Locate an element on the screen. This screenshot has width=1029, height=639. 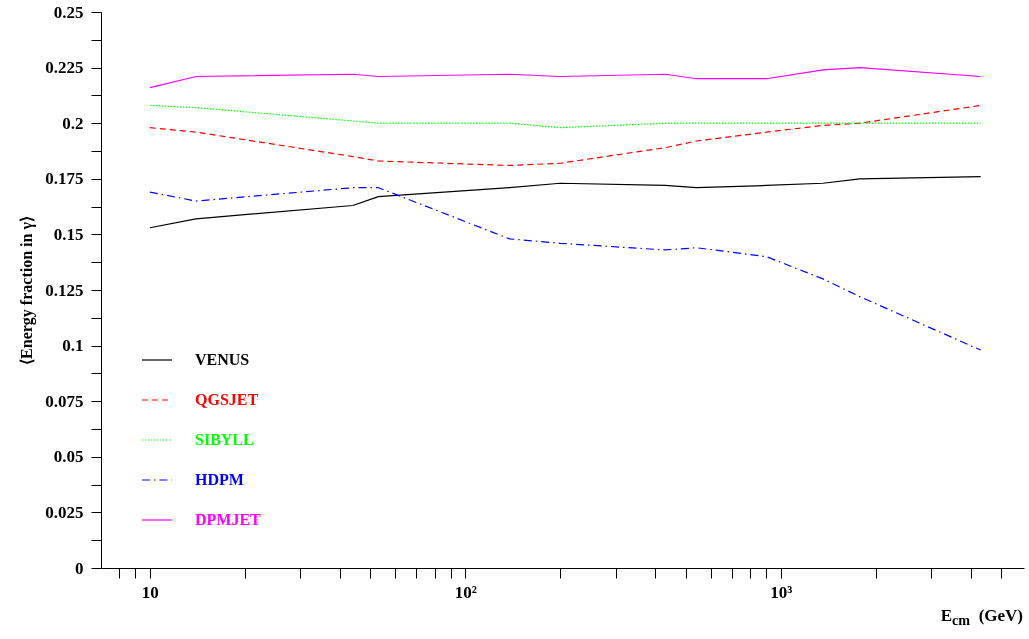
x-tick-label: 10 is located at coordinates (150, 592).